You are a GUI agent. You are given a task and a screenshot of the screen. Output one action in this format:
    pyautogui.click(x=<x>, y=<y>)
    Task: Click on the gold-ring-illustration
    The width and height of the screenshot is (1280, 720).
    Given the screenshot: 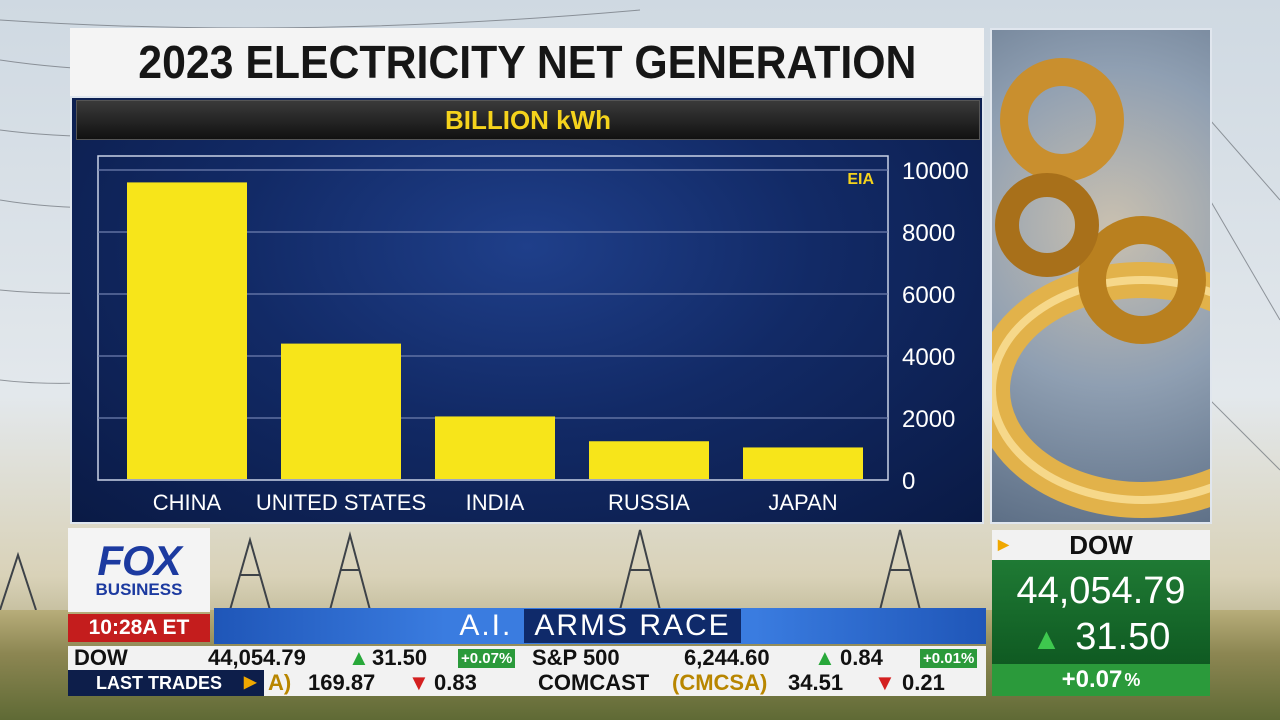 What is the action you would take?
    pyautogui.click(x=1101, y=288)
    